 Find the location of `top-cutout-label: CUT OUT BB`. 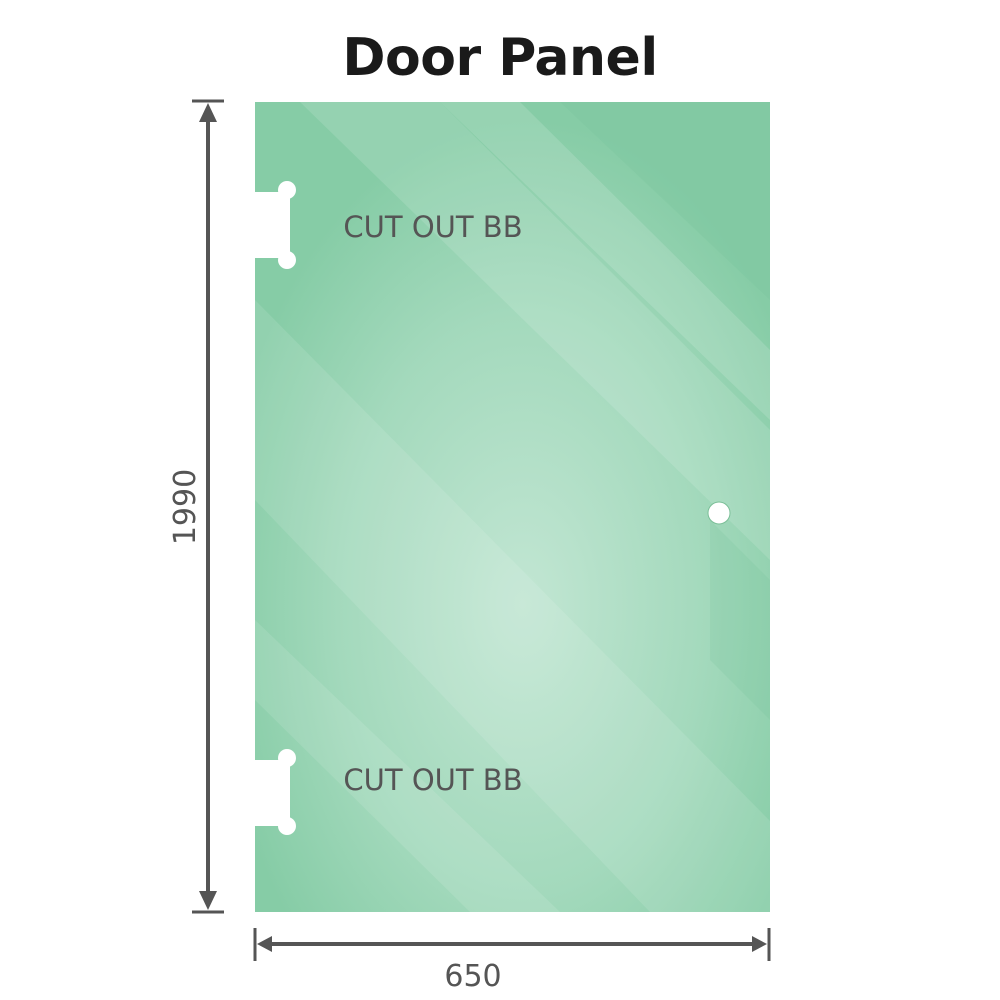

top-cutout-label: CUT OUT BB is located at coordinates (432, 227).